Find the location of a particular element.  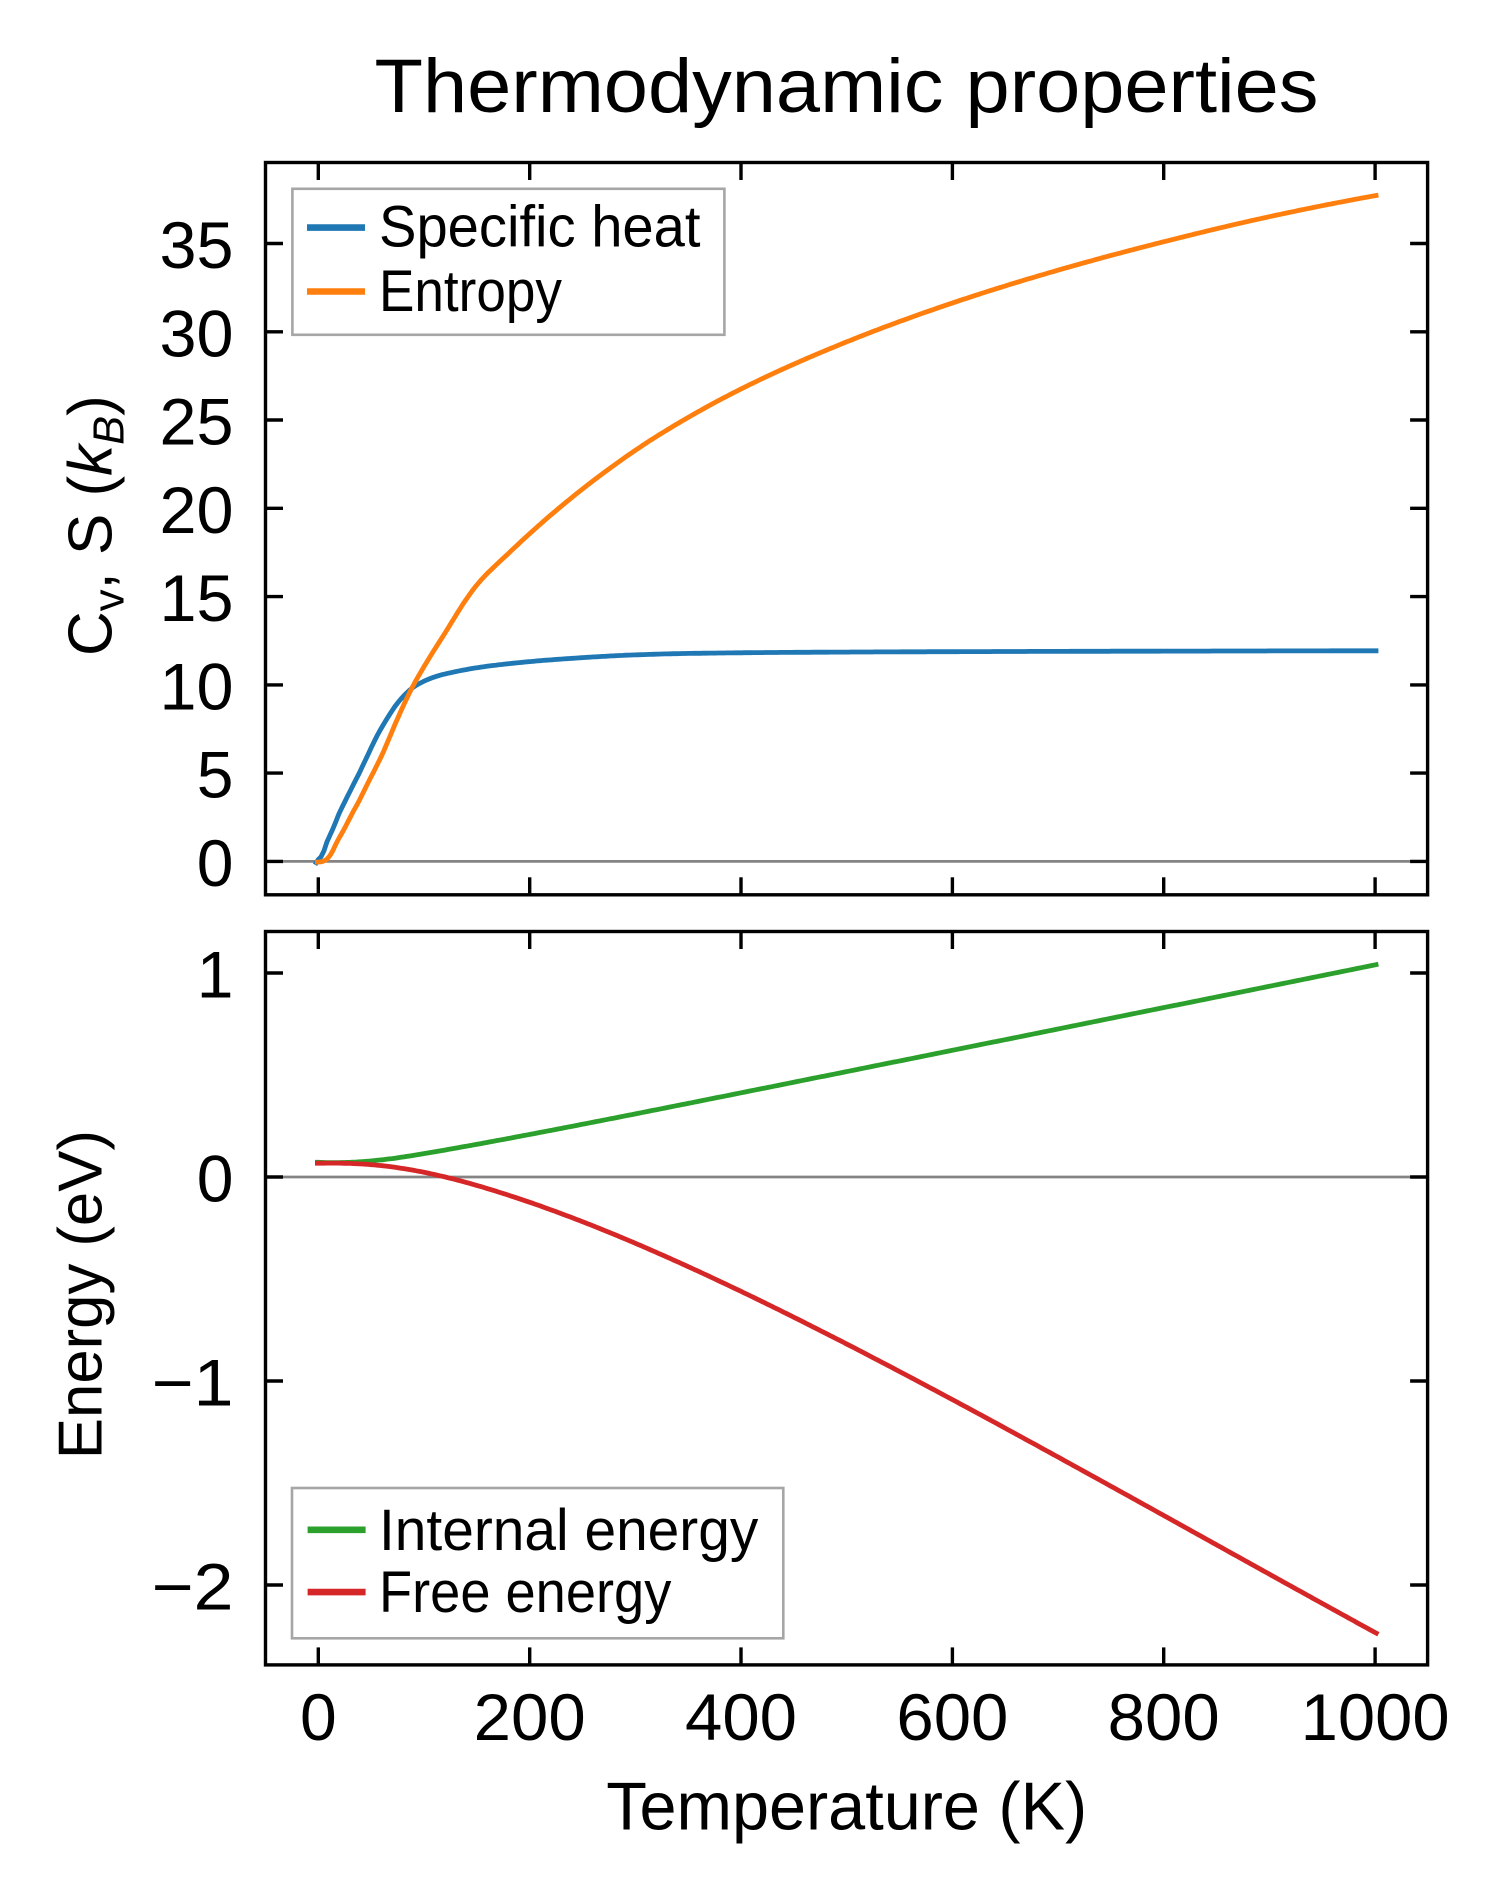

svg-text: Specific heat is located at coordinates (540, 227).